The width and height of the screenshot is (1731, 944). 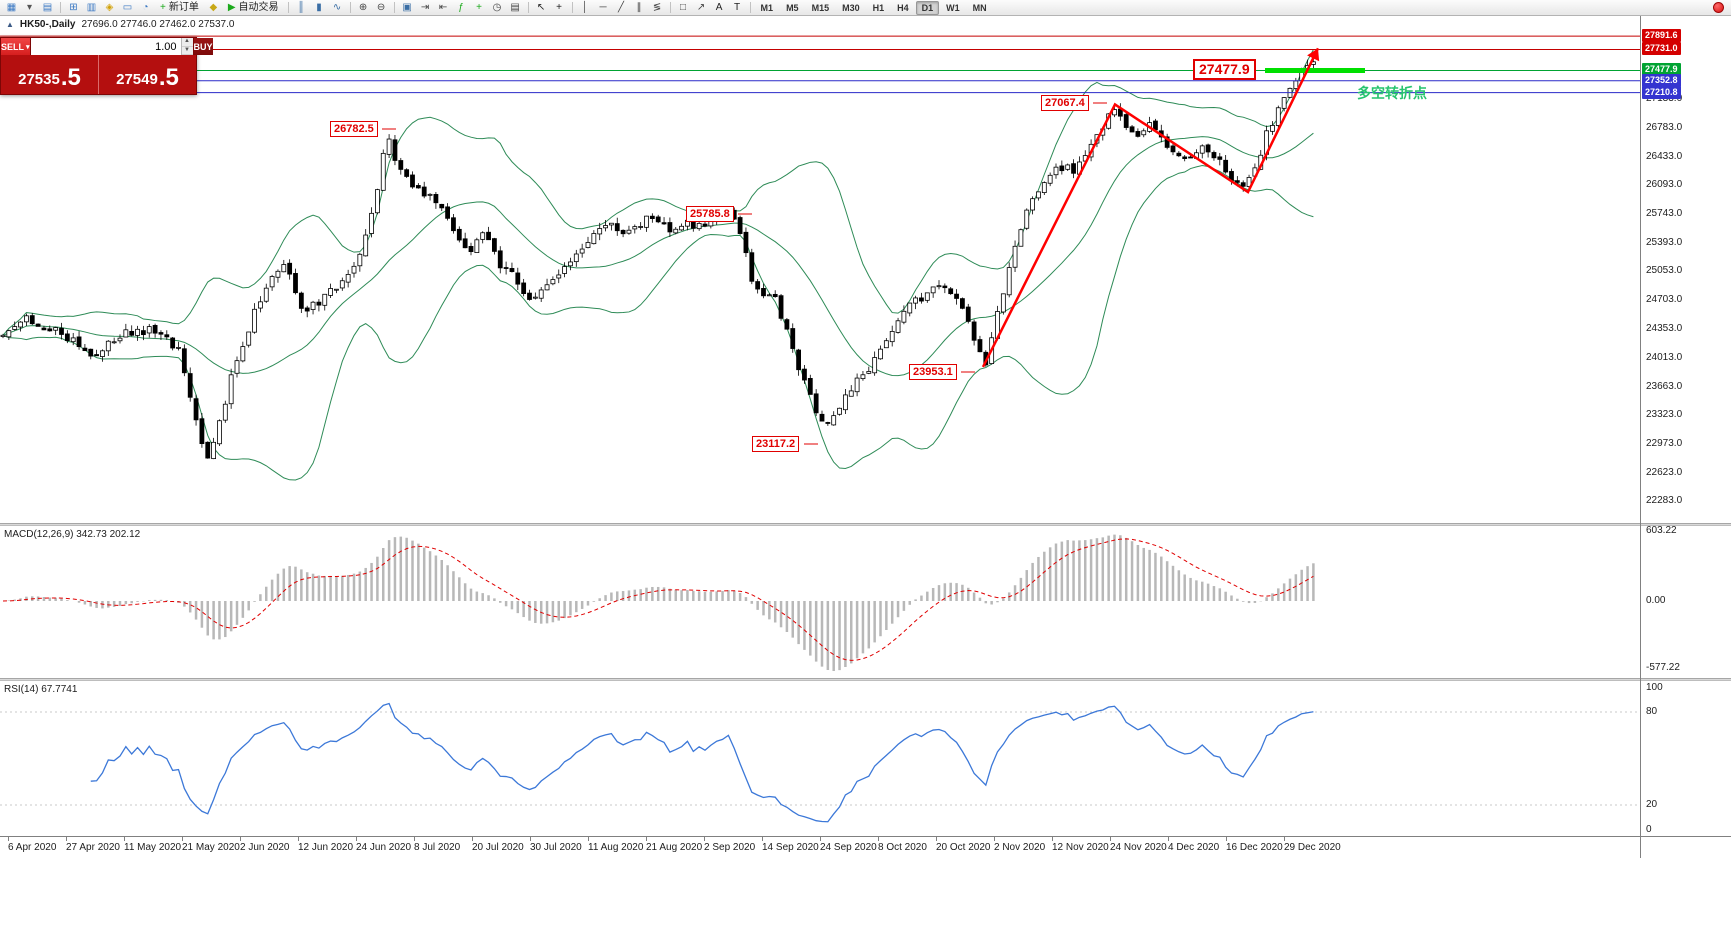 I want to click on price-annotation: 23117.2, so click(x=776, y=444).